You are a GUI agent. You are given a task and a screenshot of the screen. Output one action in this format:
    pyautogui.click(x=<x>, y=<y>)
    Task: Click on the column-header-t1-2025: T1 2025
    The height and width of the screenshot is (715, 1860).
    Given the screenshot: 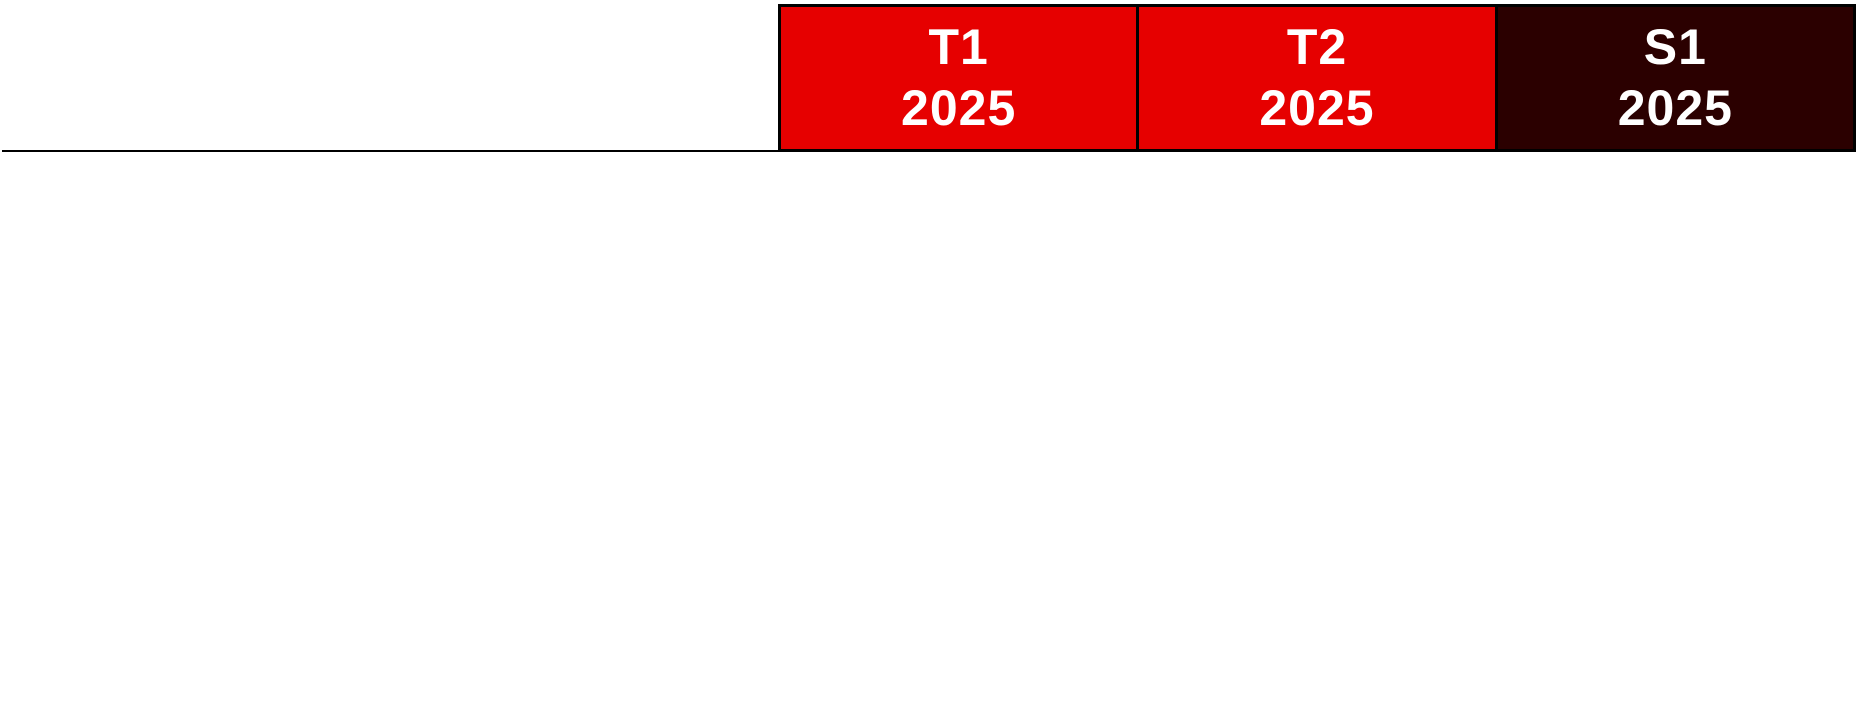 What is the action you would take?
    pyautogui.click(x=959, y=78)
    